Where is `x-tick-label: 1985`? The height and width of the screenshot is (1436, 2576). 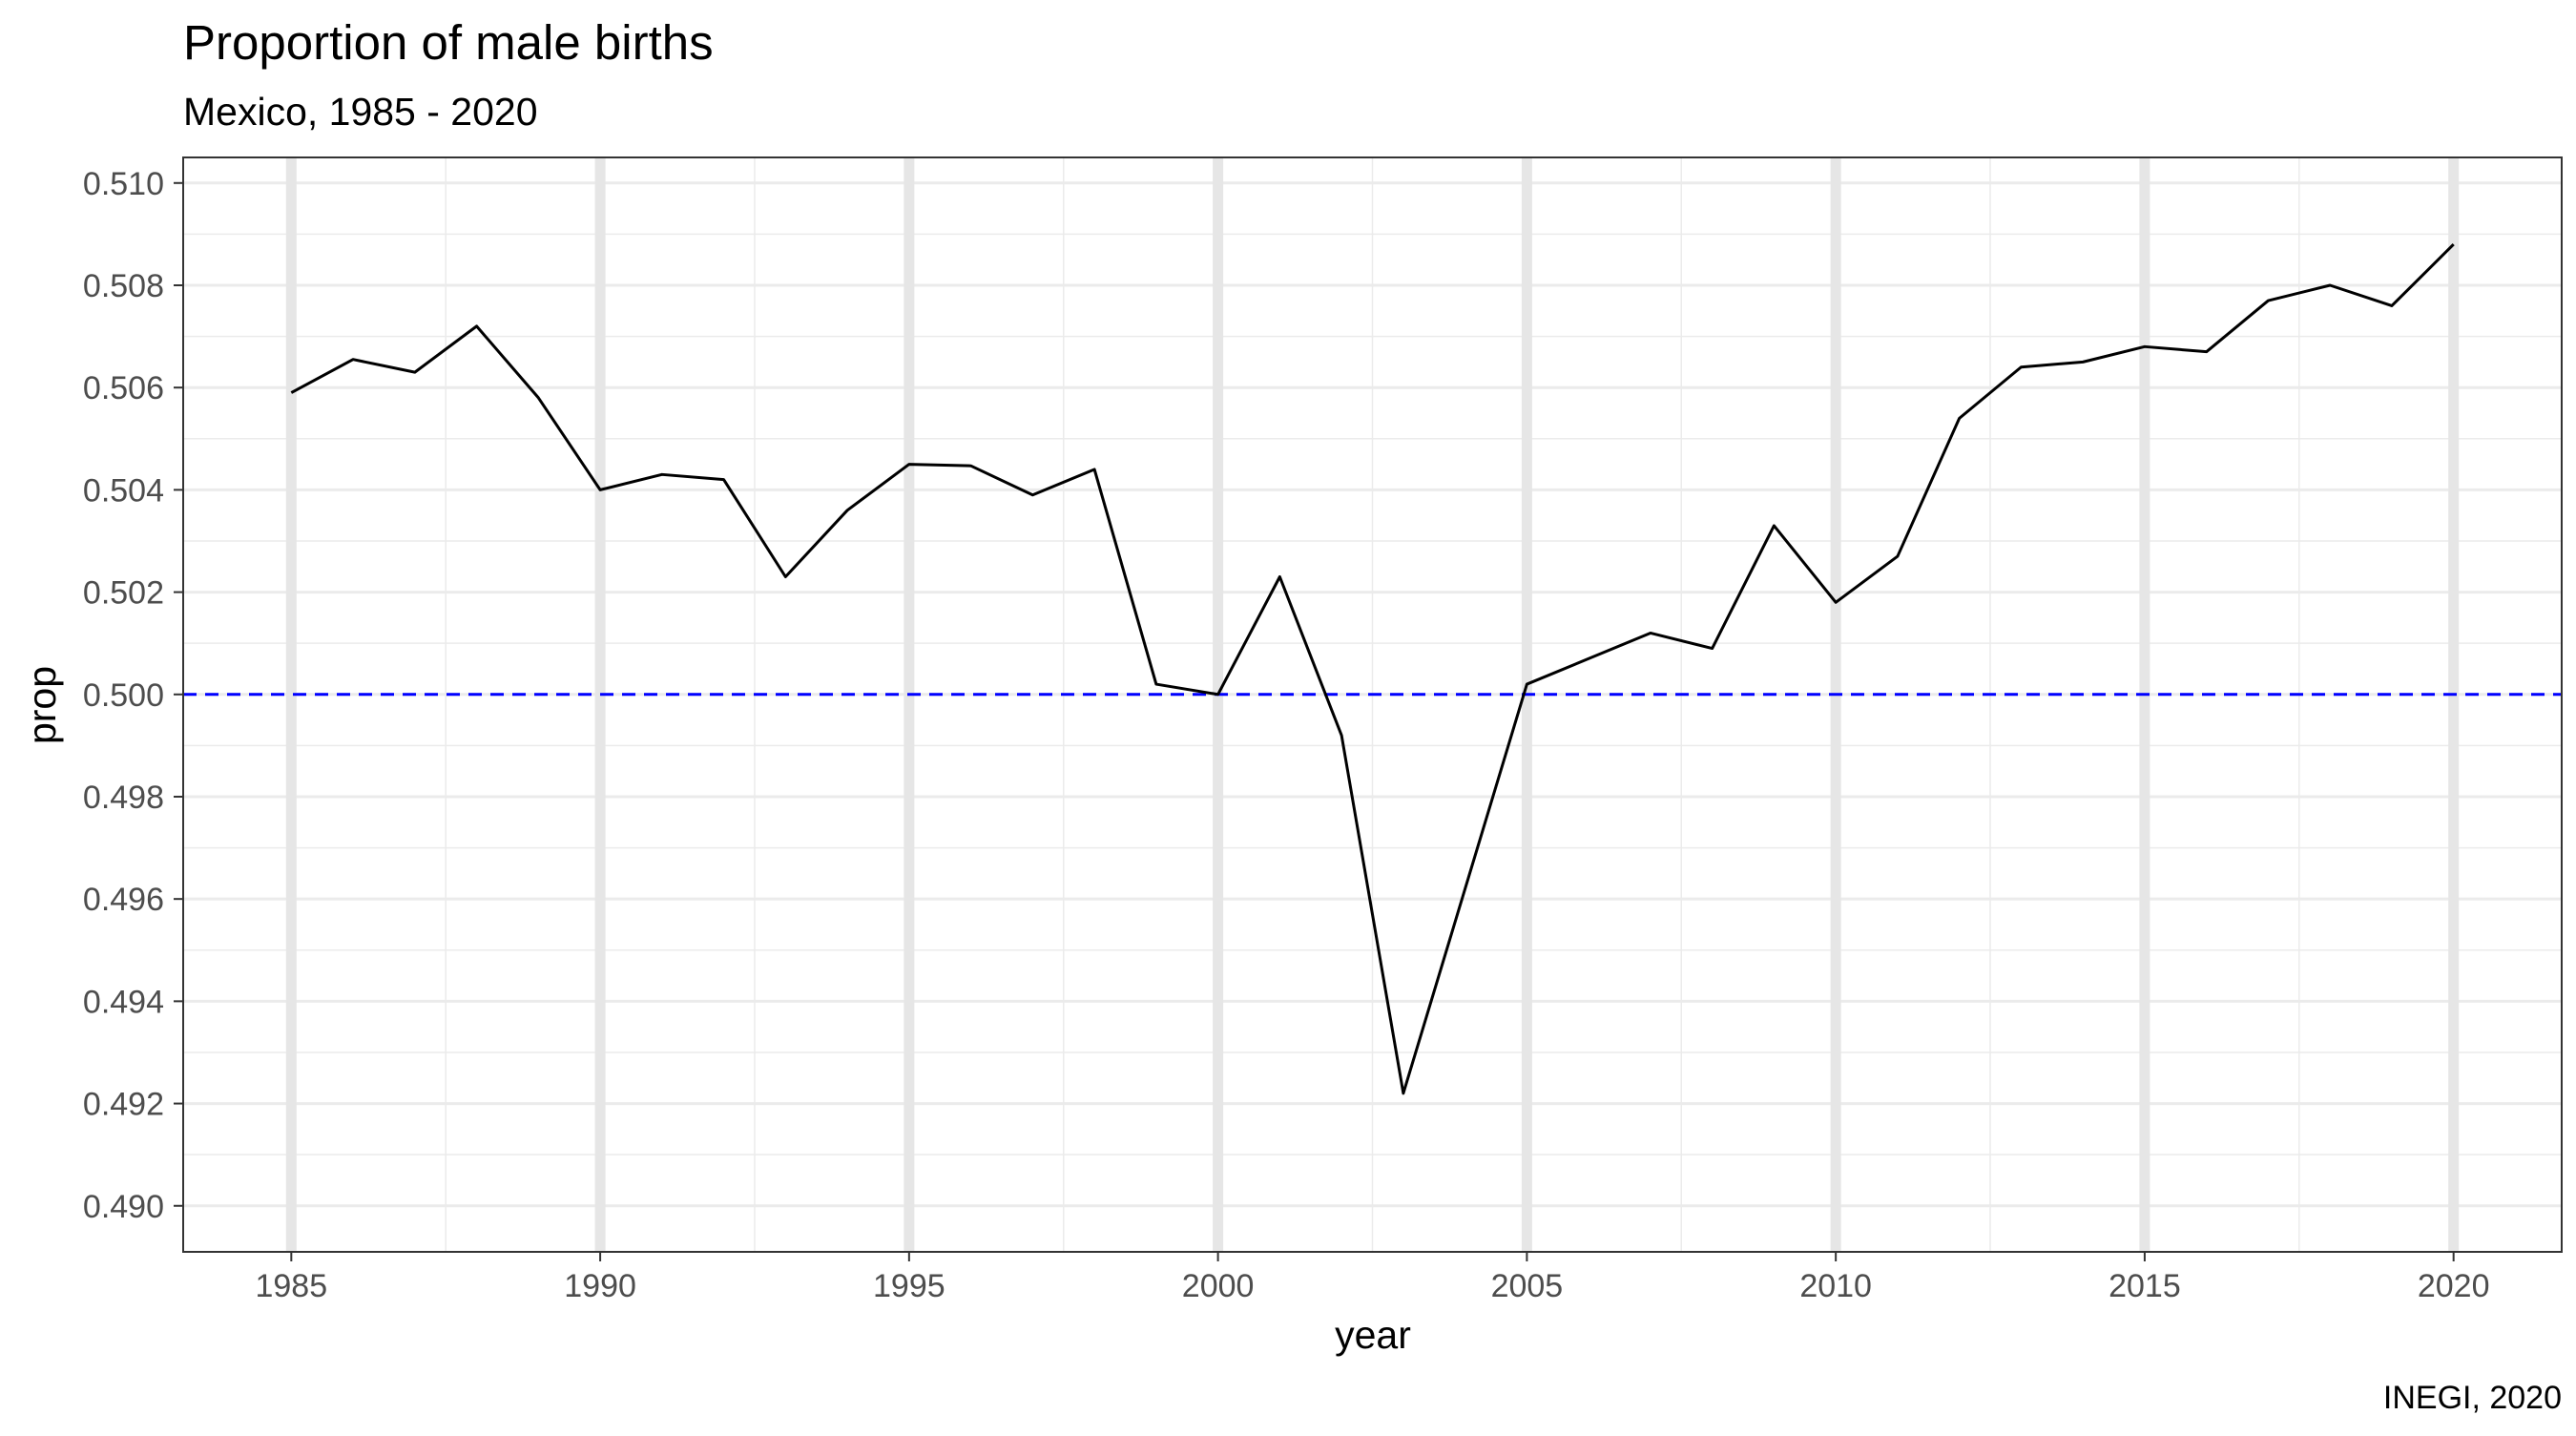
x-tick-label: 1985 is located at coordinates (291, 1286).